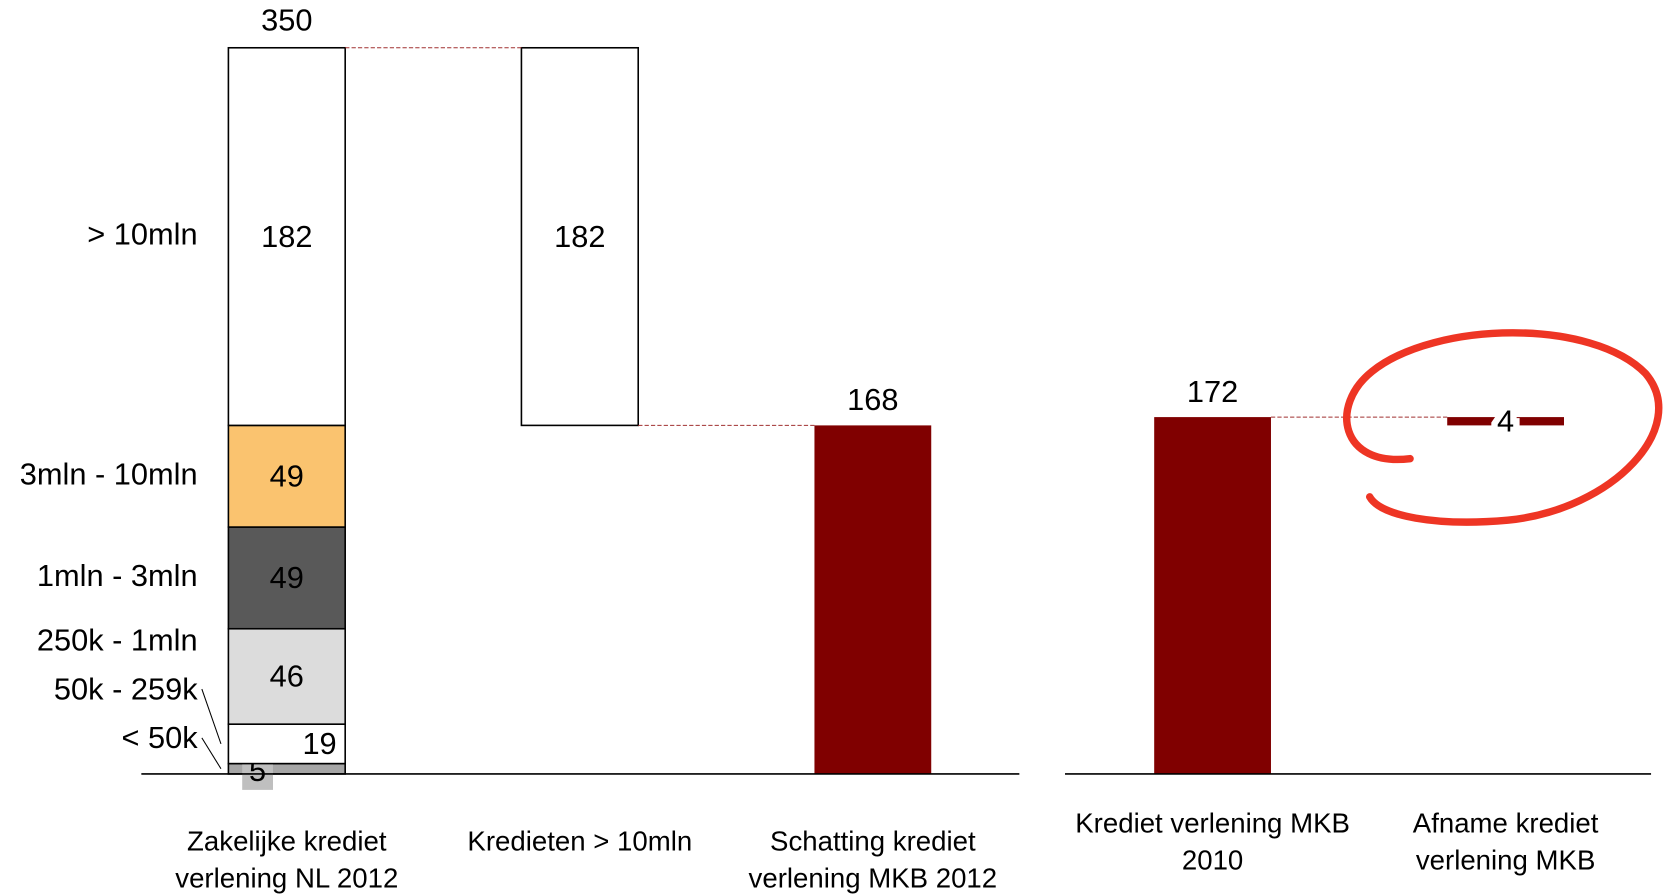 The width and height of the screenshot is (1665, 895). What do you see at coordinates (109, 473) in the screenshot?
I see `segment-label: 3mln - 10mln` at bounding box center [109, 473].